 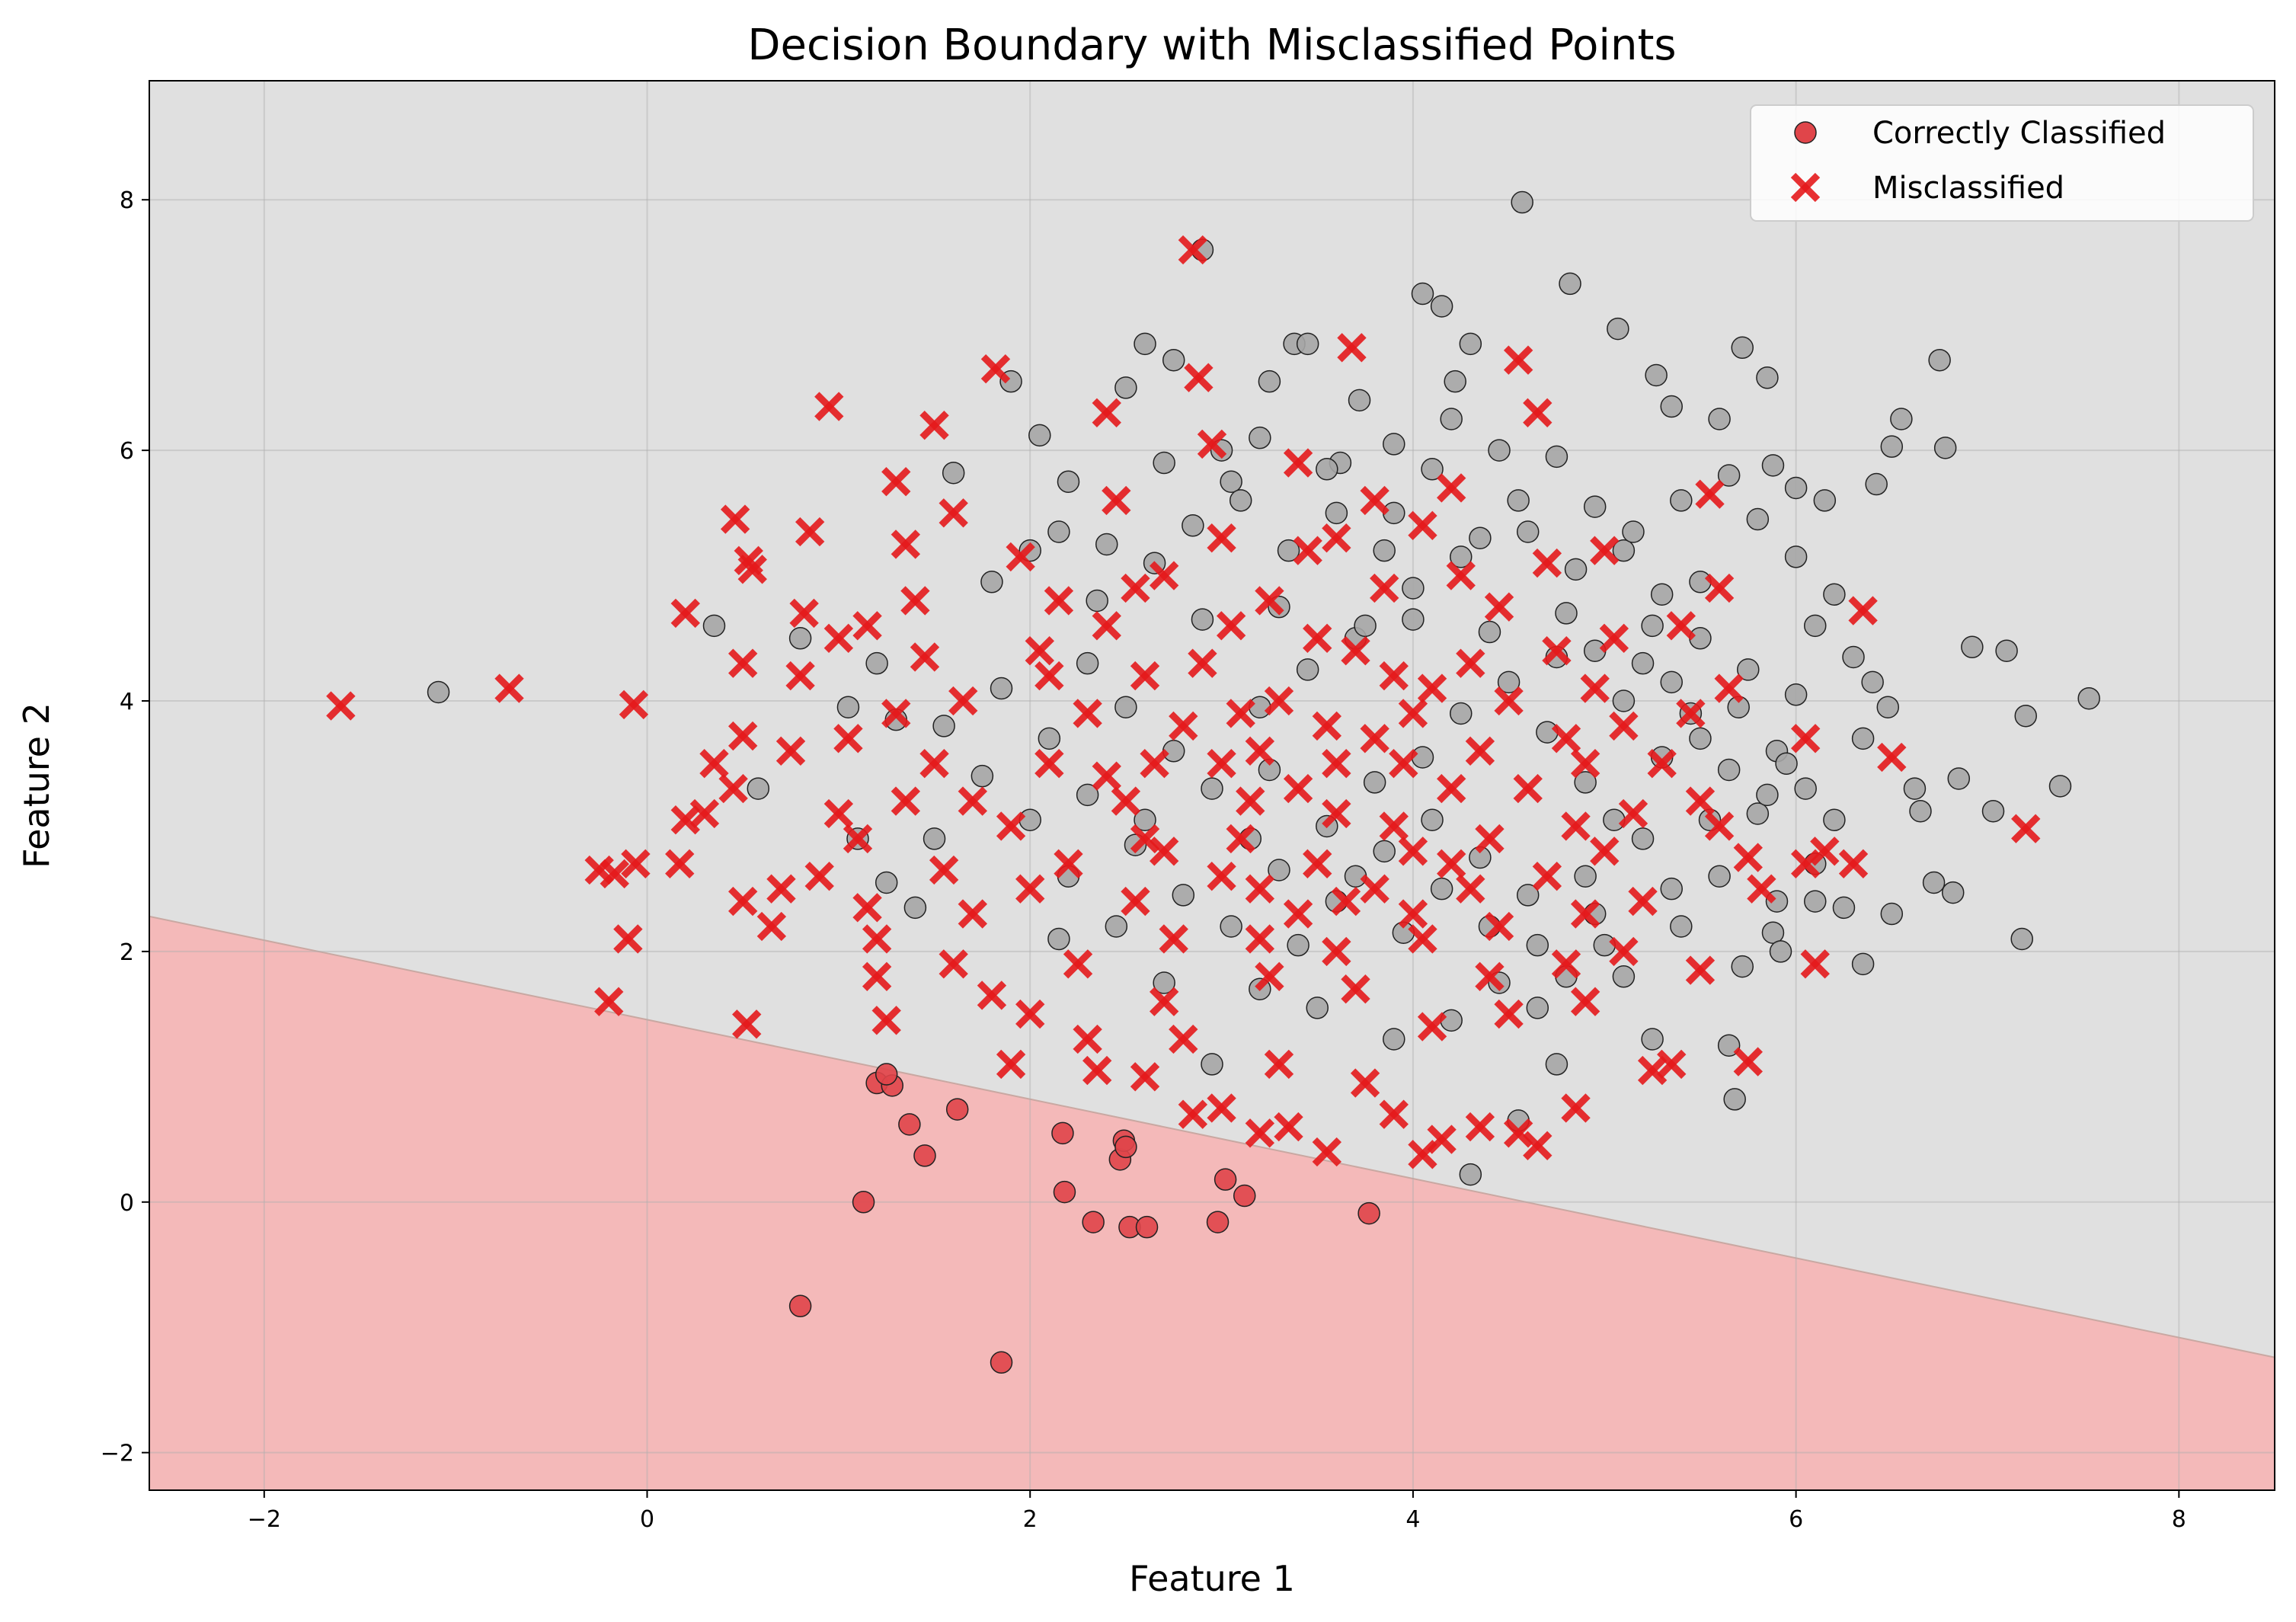 I want to click on x-tick-label: 6, so click(x=1796, y=1519).